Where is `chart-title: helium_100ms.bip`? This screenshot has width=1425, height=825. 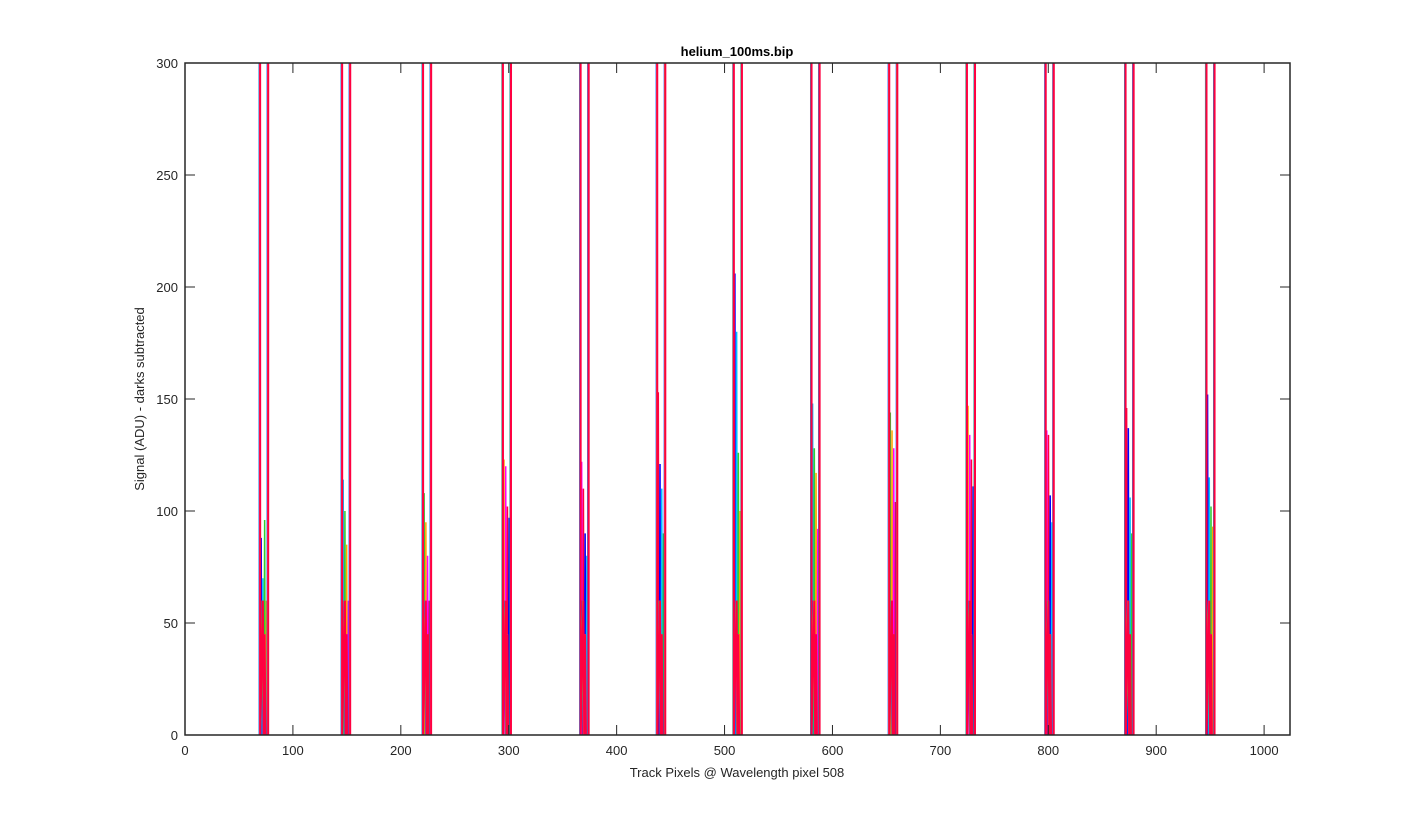
chart-title: helium_100ms.bip is located at coordinates (737, 51).